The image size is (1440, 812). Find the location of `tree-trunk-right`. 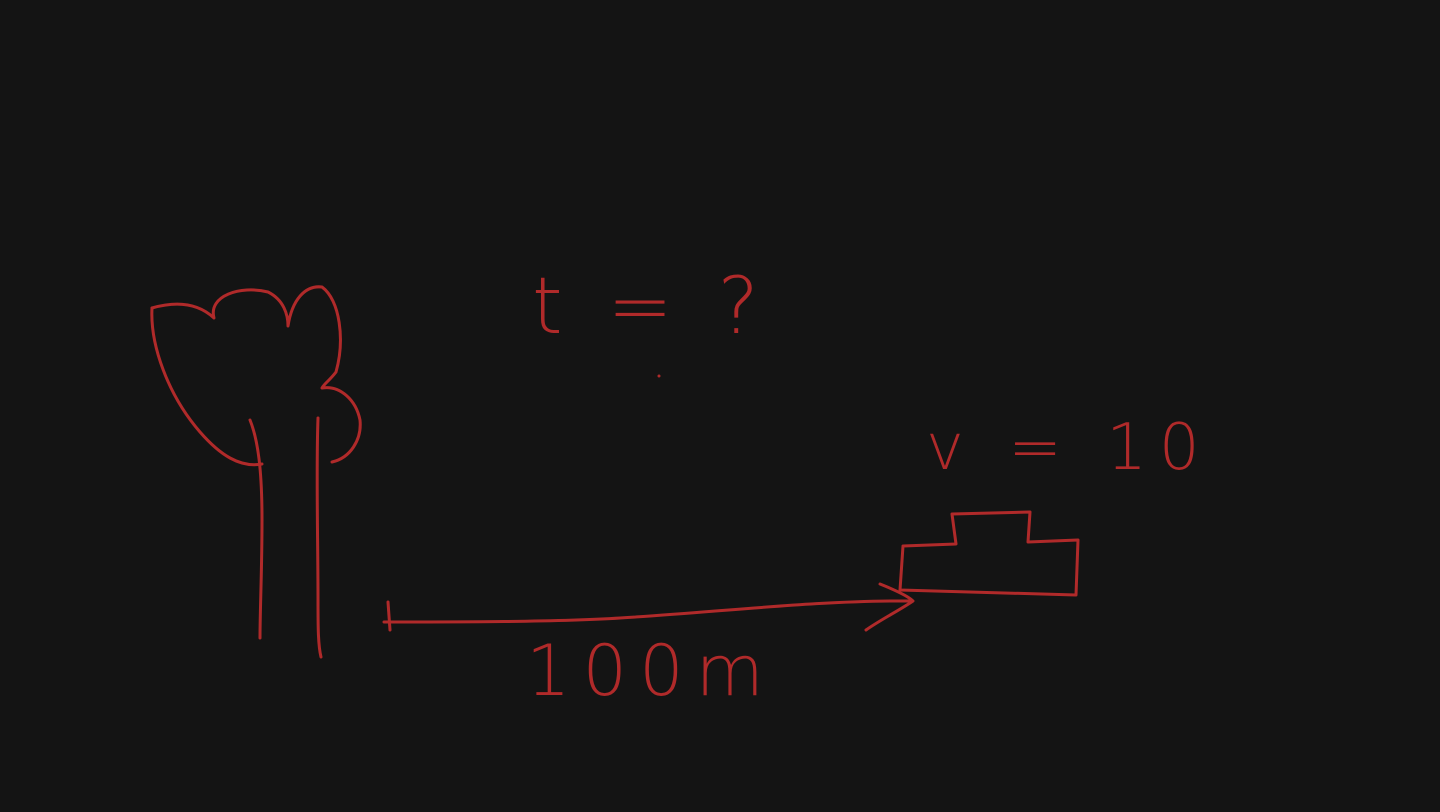

tree-trunk-right is located at coordinates (319, 537).